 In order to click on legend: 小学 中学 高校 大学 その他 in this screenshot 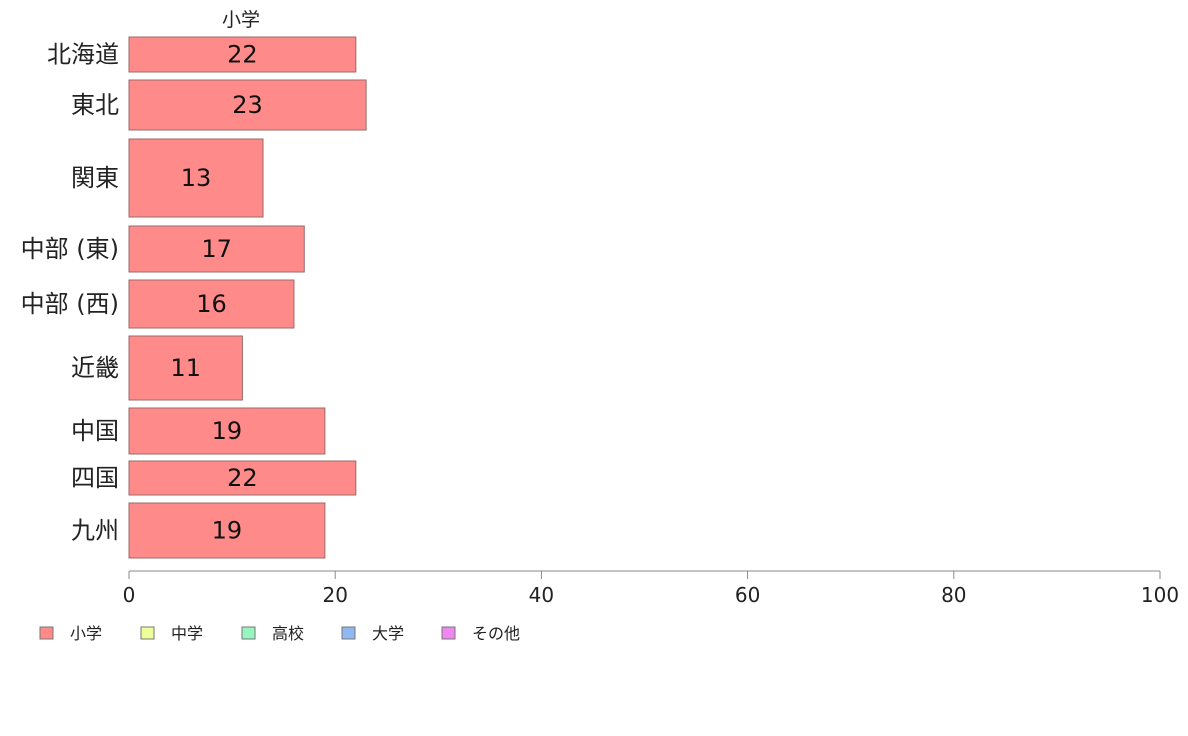, I will do `click(279, 633)`.